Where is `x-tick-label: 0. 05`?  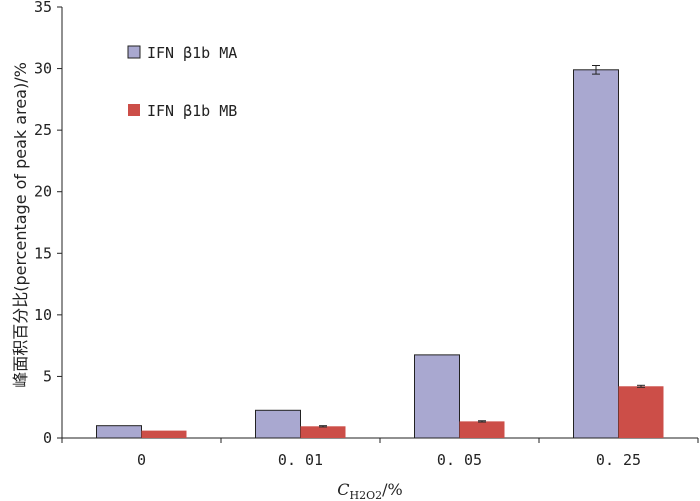
x-tick-label: 0. 05 is located at coordinates (459, 460).